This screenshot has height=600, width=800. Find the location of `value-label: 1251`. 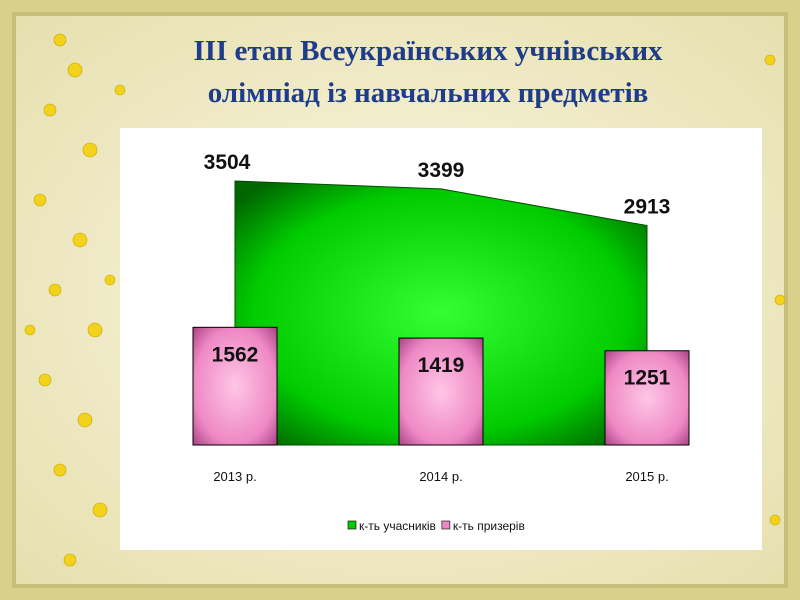

value-label: 1251 is located at coordinates (647, 378).